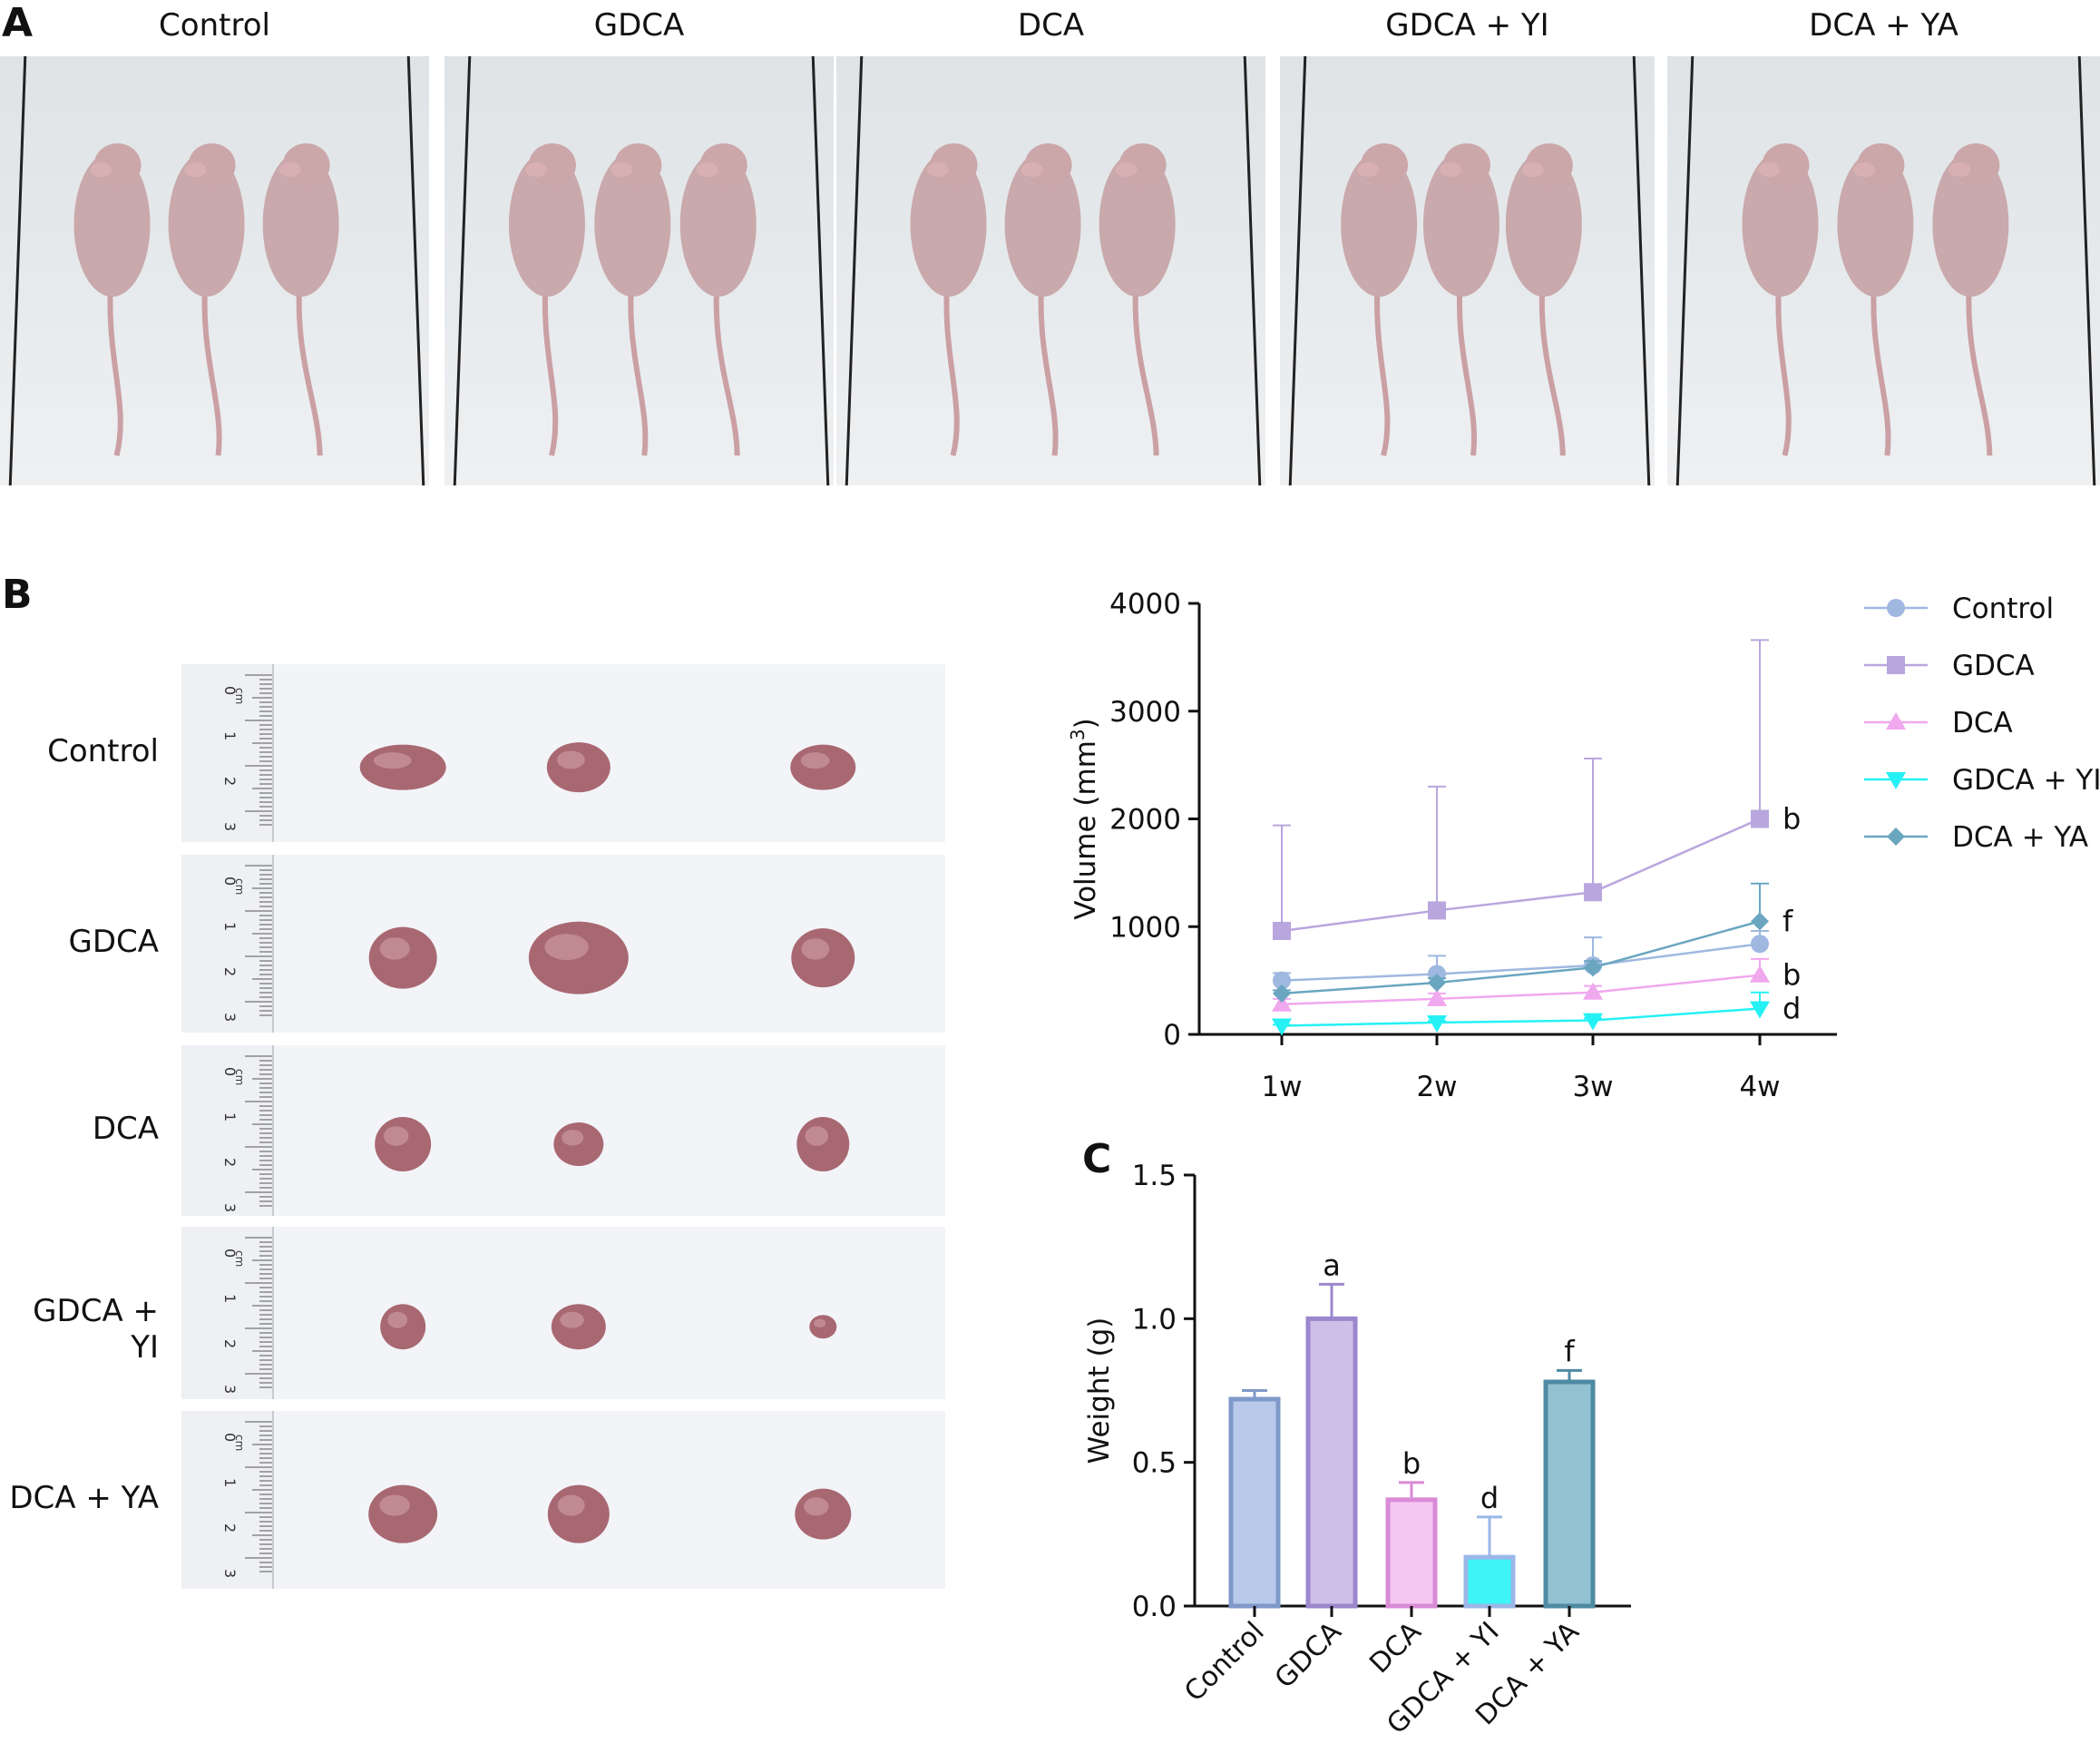 The image size is (2100, 1763). I want to click on legend-item: DCA + YA, so click(1976, 838).